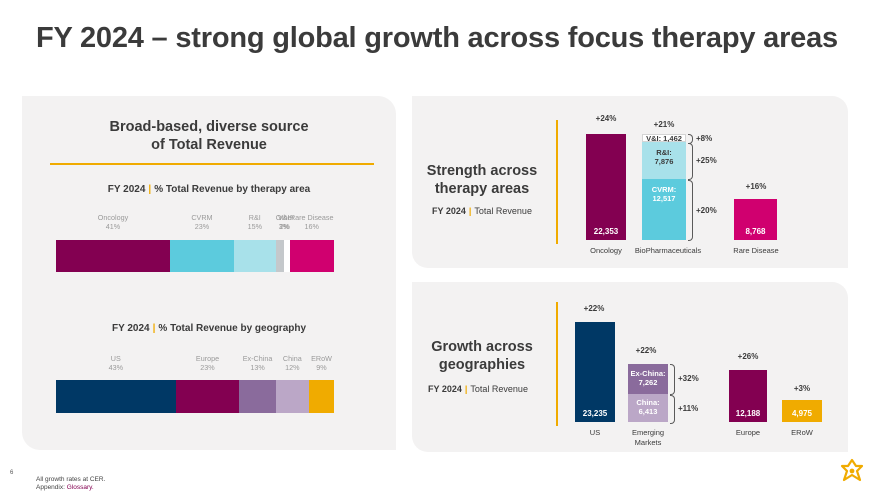  I want to click on therapy-mix-segment-r-i, so click(254, 256).